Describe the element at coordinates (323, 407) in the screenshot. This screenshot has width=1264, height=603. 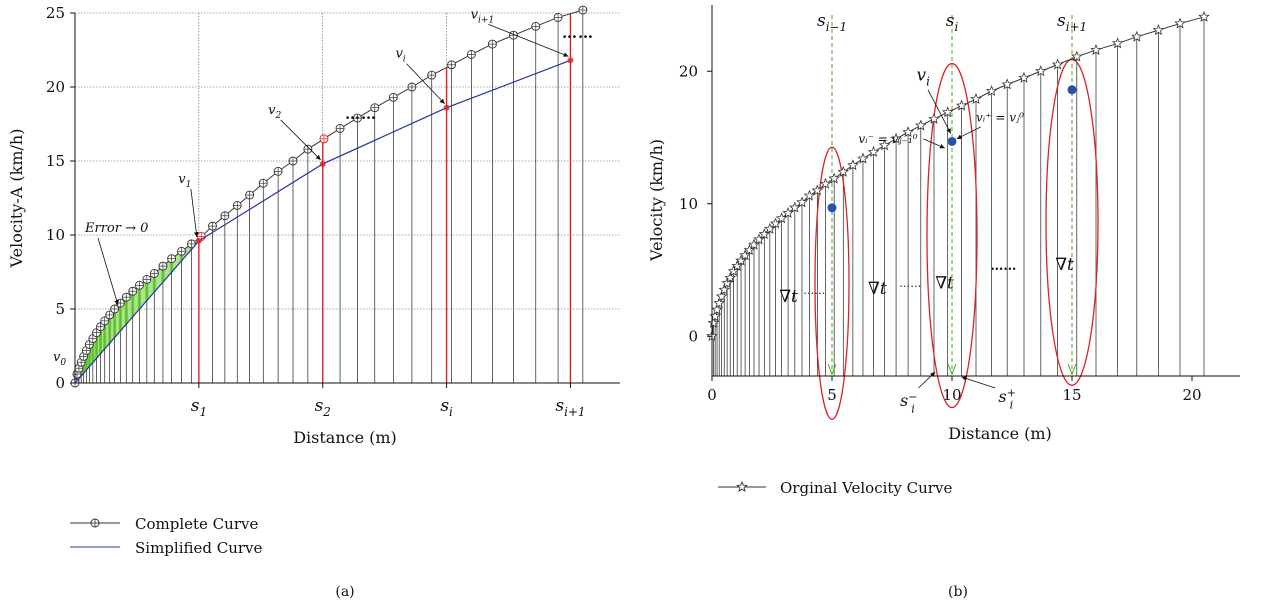
I see `x-tick-label: s2` at that location.